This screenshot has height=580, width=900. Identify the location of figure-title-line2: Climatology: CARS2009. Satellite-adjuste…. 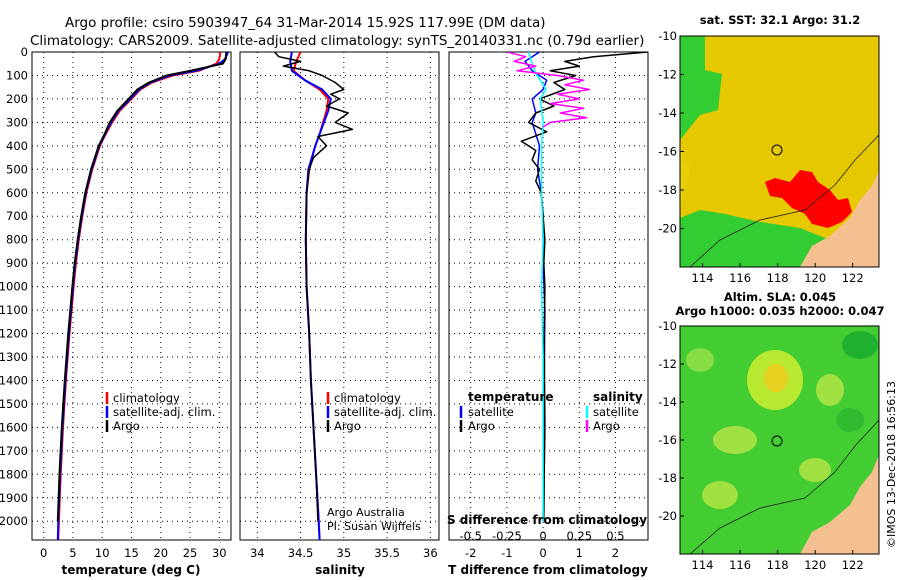
(337, 41).